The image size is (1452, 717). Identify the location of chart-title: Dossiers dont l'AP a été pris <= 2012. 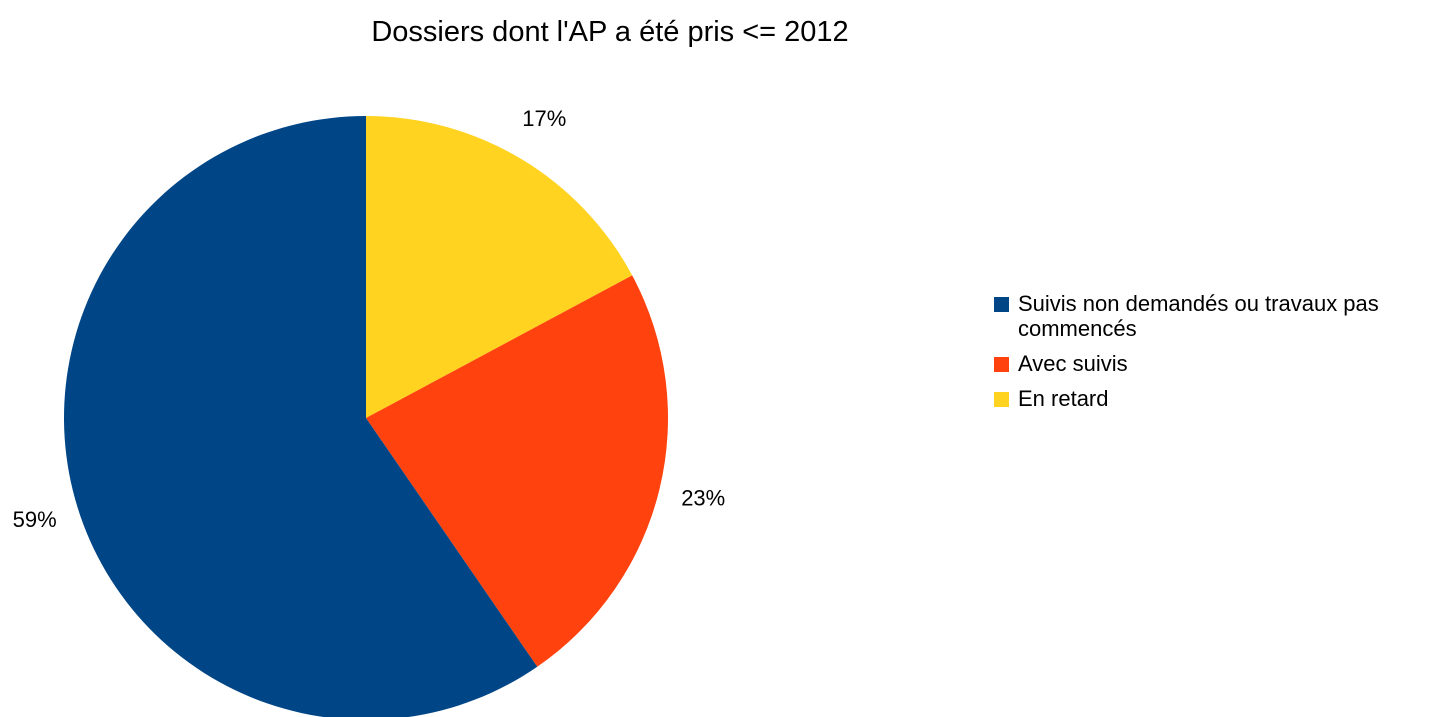
(610, 32).